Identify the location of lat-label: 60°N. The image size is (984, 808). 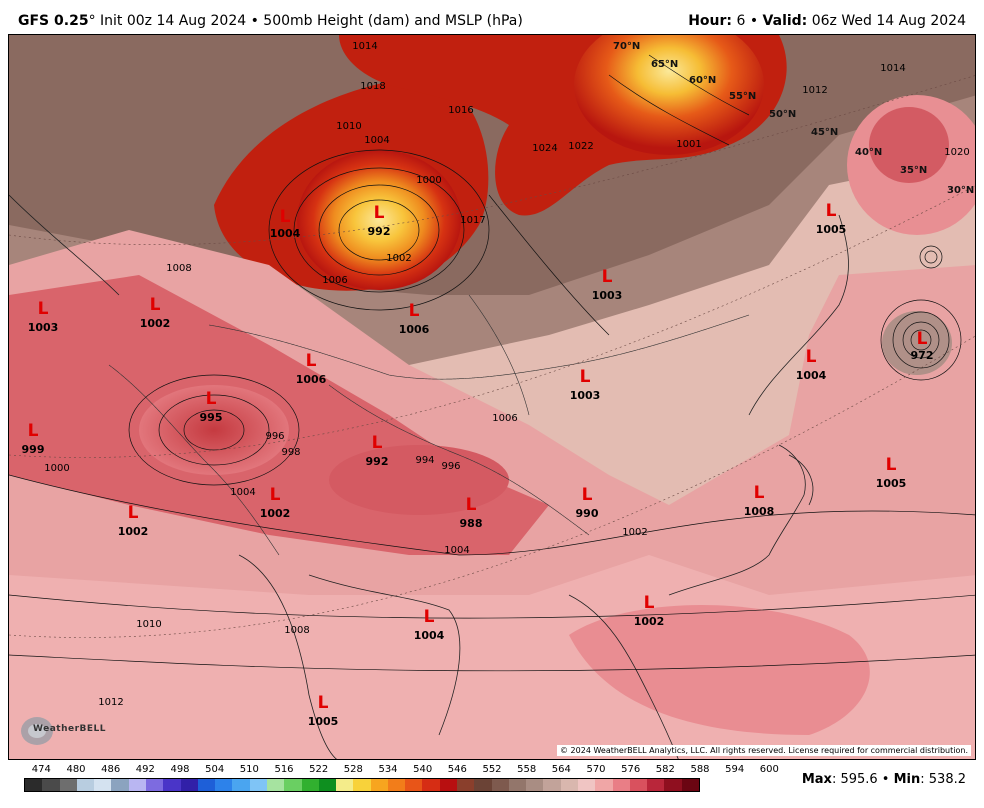
(703, 80).